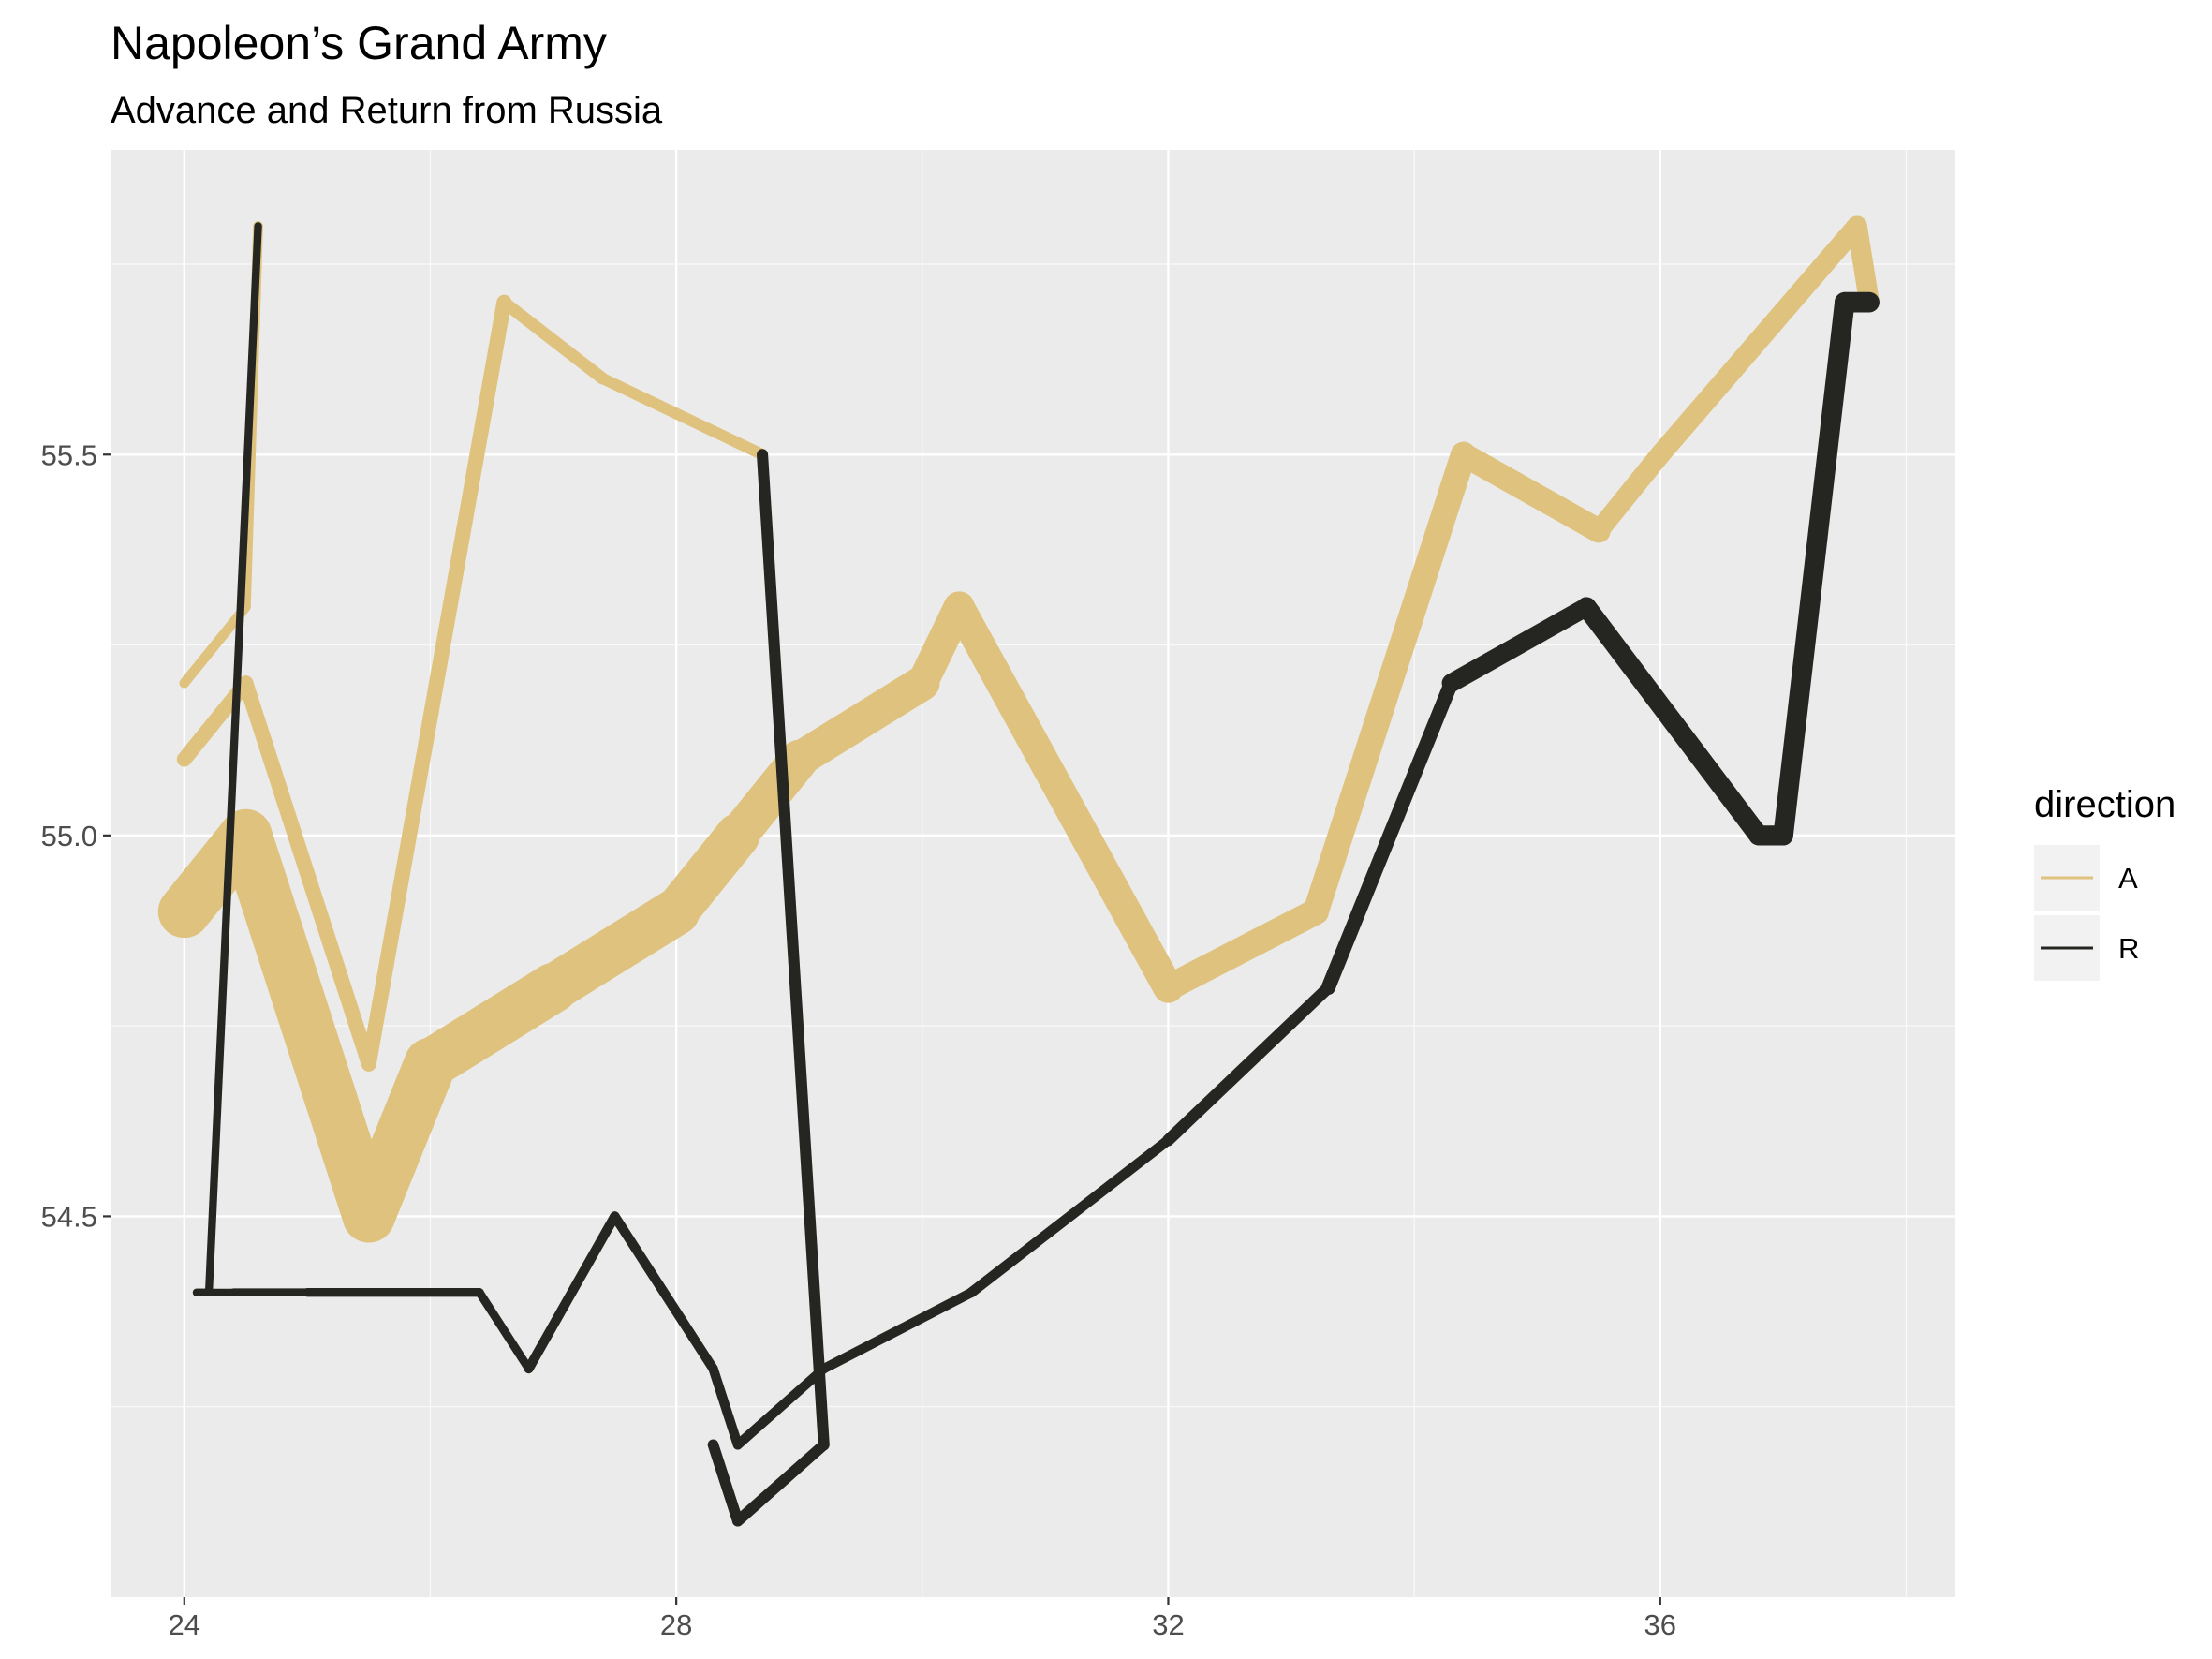 This screenshot has width=2212, height=1659. What do you see at coordinates (2128, 949) in the screenshot?
I see `legend-label-r: R` at bounding box center [2128, 949].